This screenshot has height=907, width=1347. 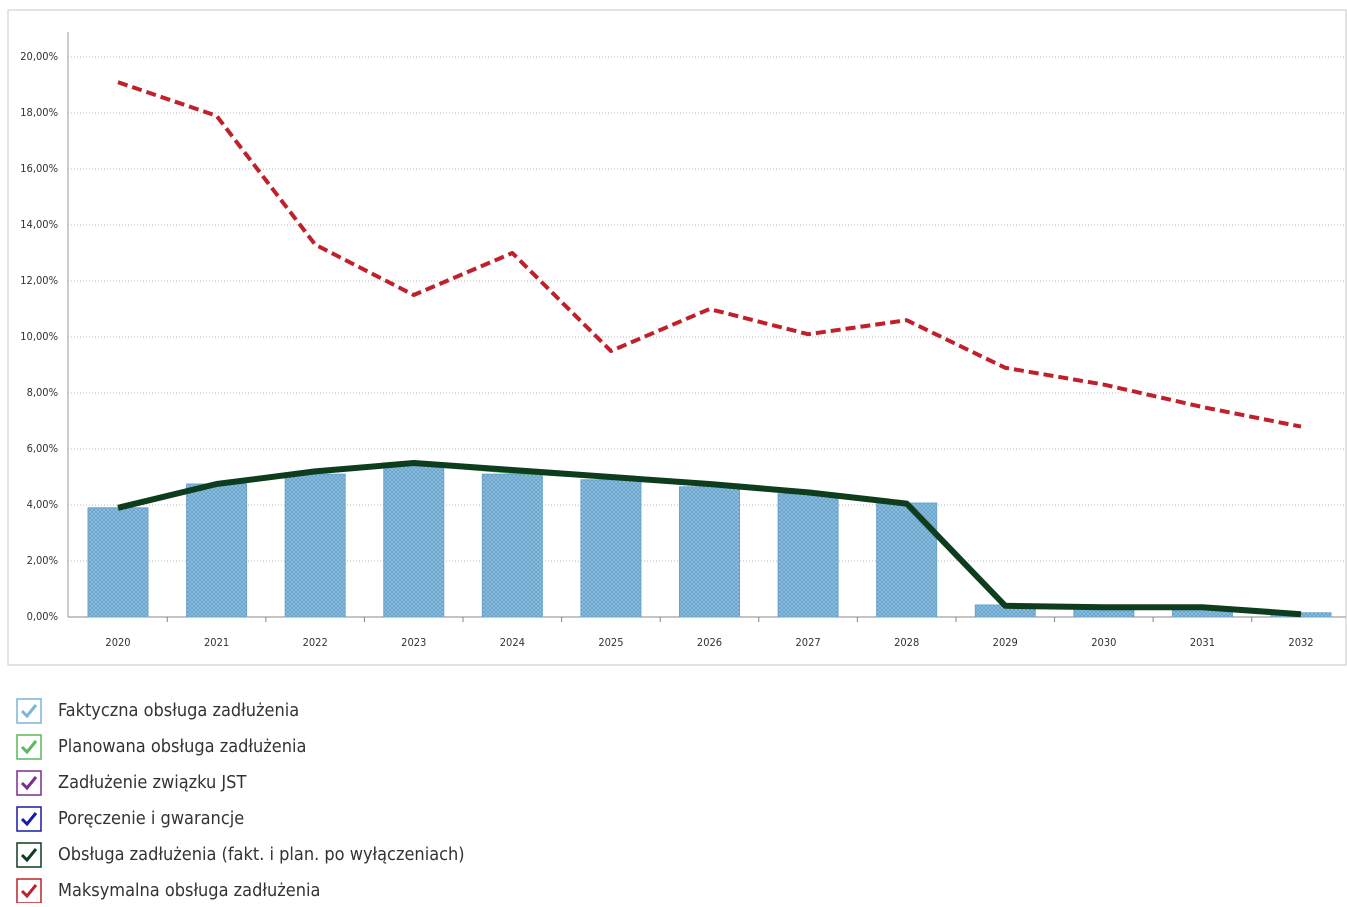 I want to click on x-tick-label: 2029, so click(x=1005, y=642).